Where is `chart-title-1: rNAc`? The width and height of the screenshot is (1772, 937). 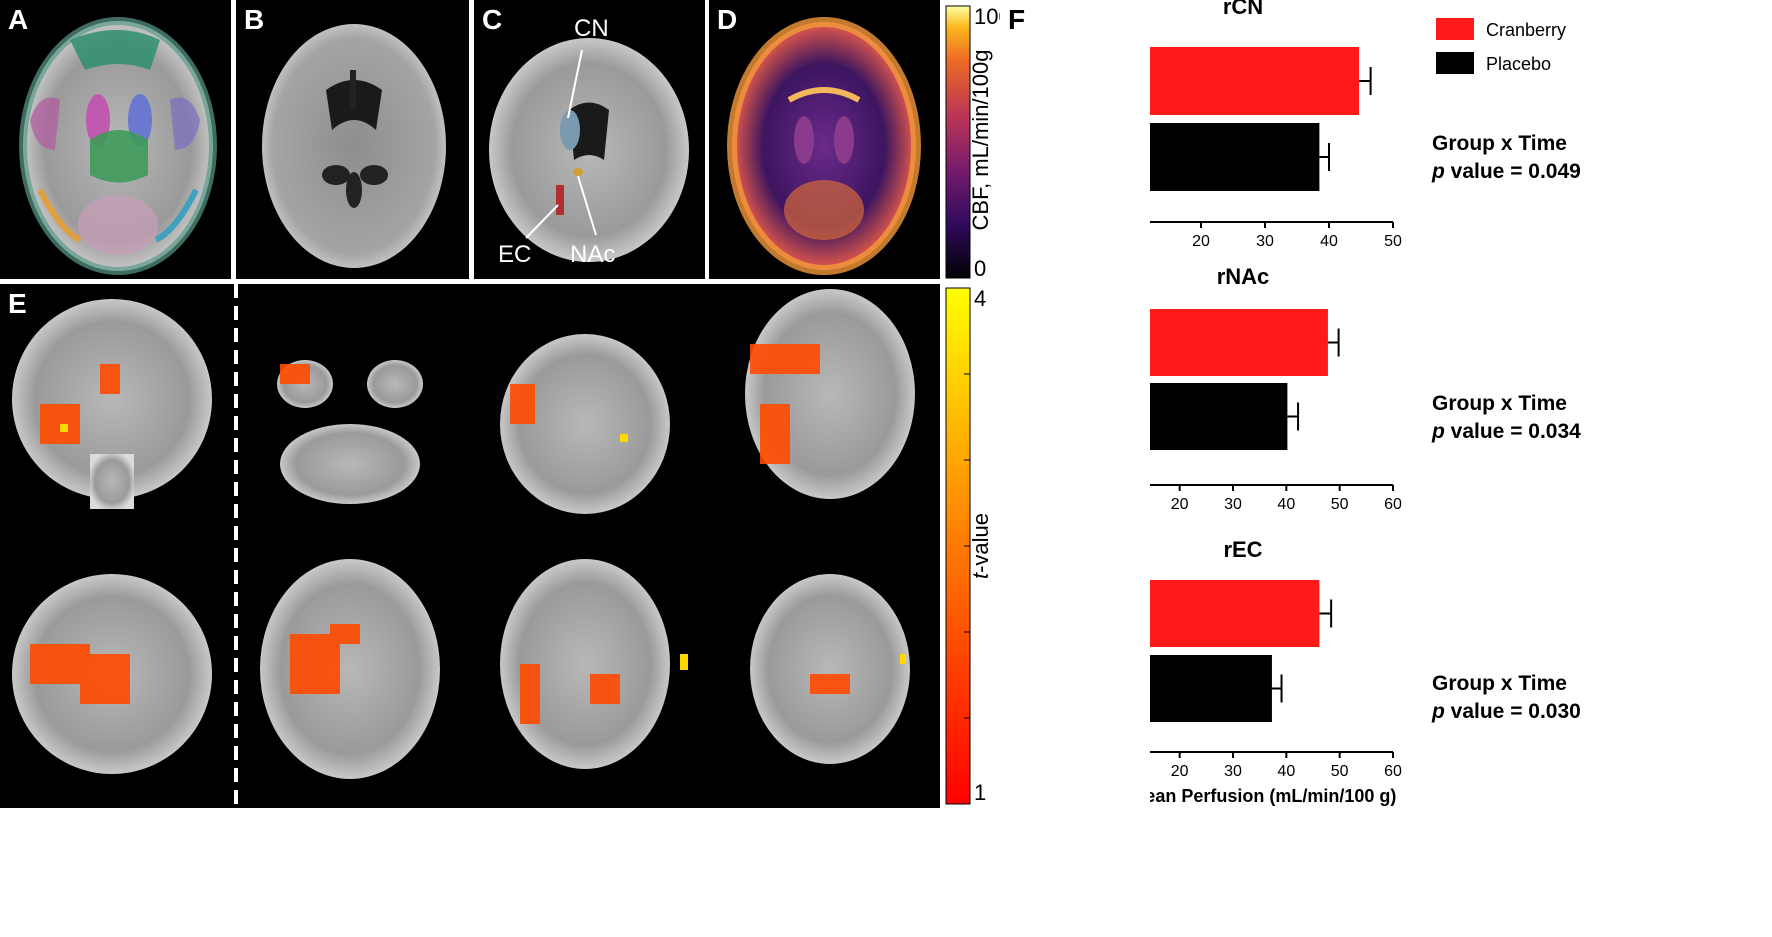
chart-title-1: rNAc is located at coordinates (1243, 276).